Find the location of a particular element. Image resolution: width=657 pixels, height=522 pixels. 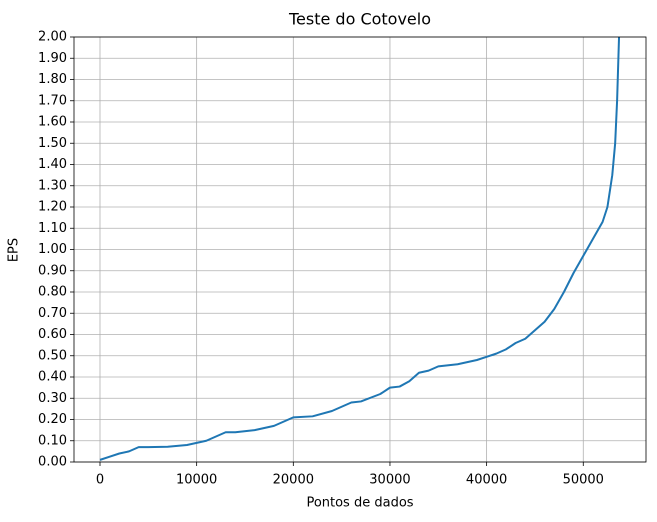

x-tick-label: 50000 is located at coordinates (583, 480).